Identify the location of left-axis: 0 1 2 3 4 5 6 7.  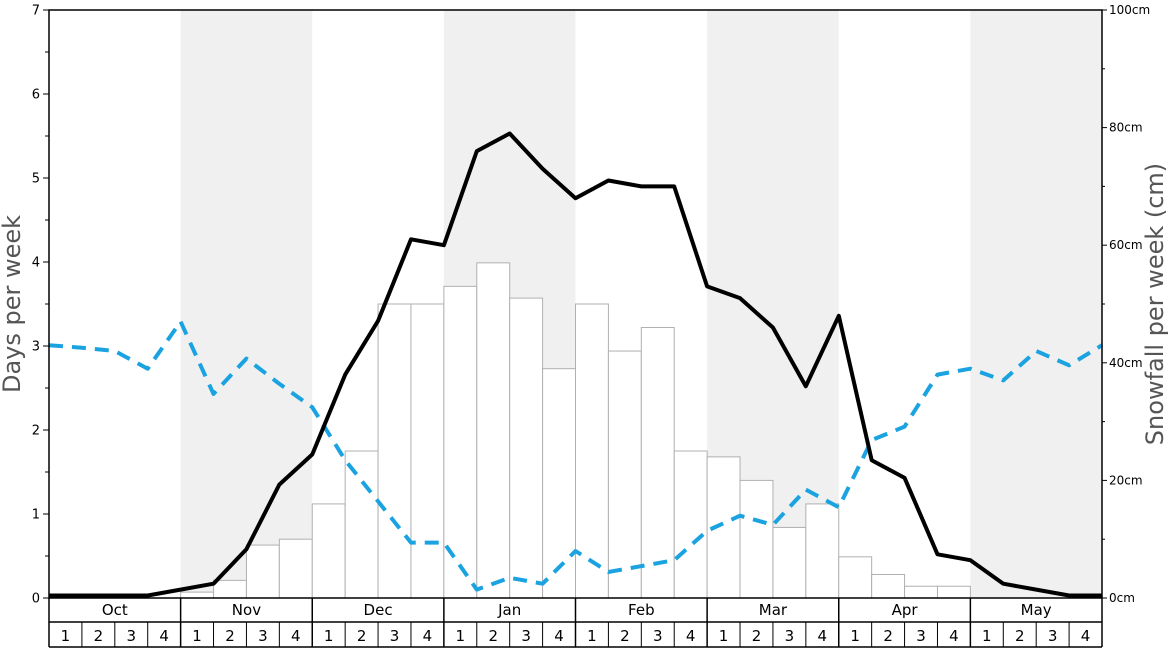
(40, 305).